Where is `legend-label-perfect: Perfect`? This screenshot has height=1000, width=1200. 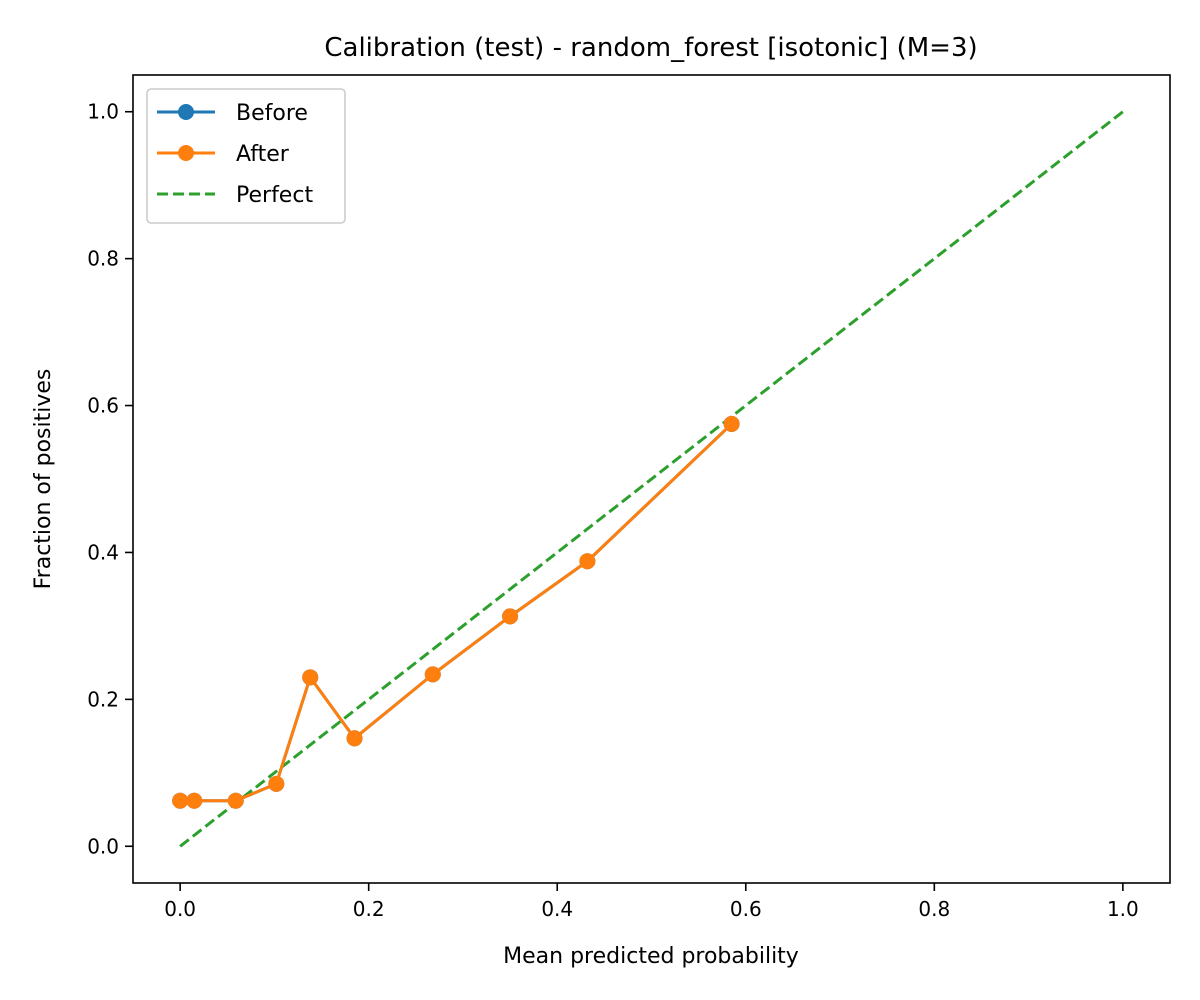
legend-label-perfect: Perfect is located at coordinates (274, 195).